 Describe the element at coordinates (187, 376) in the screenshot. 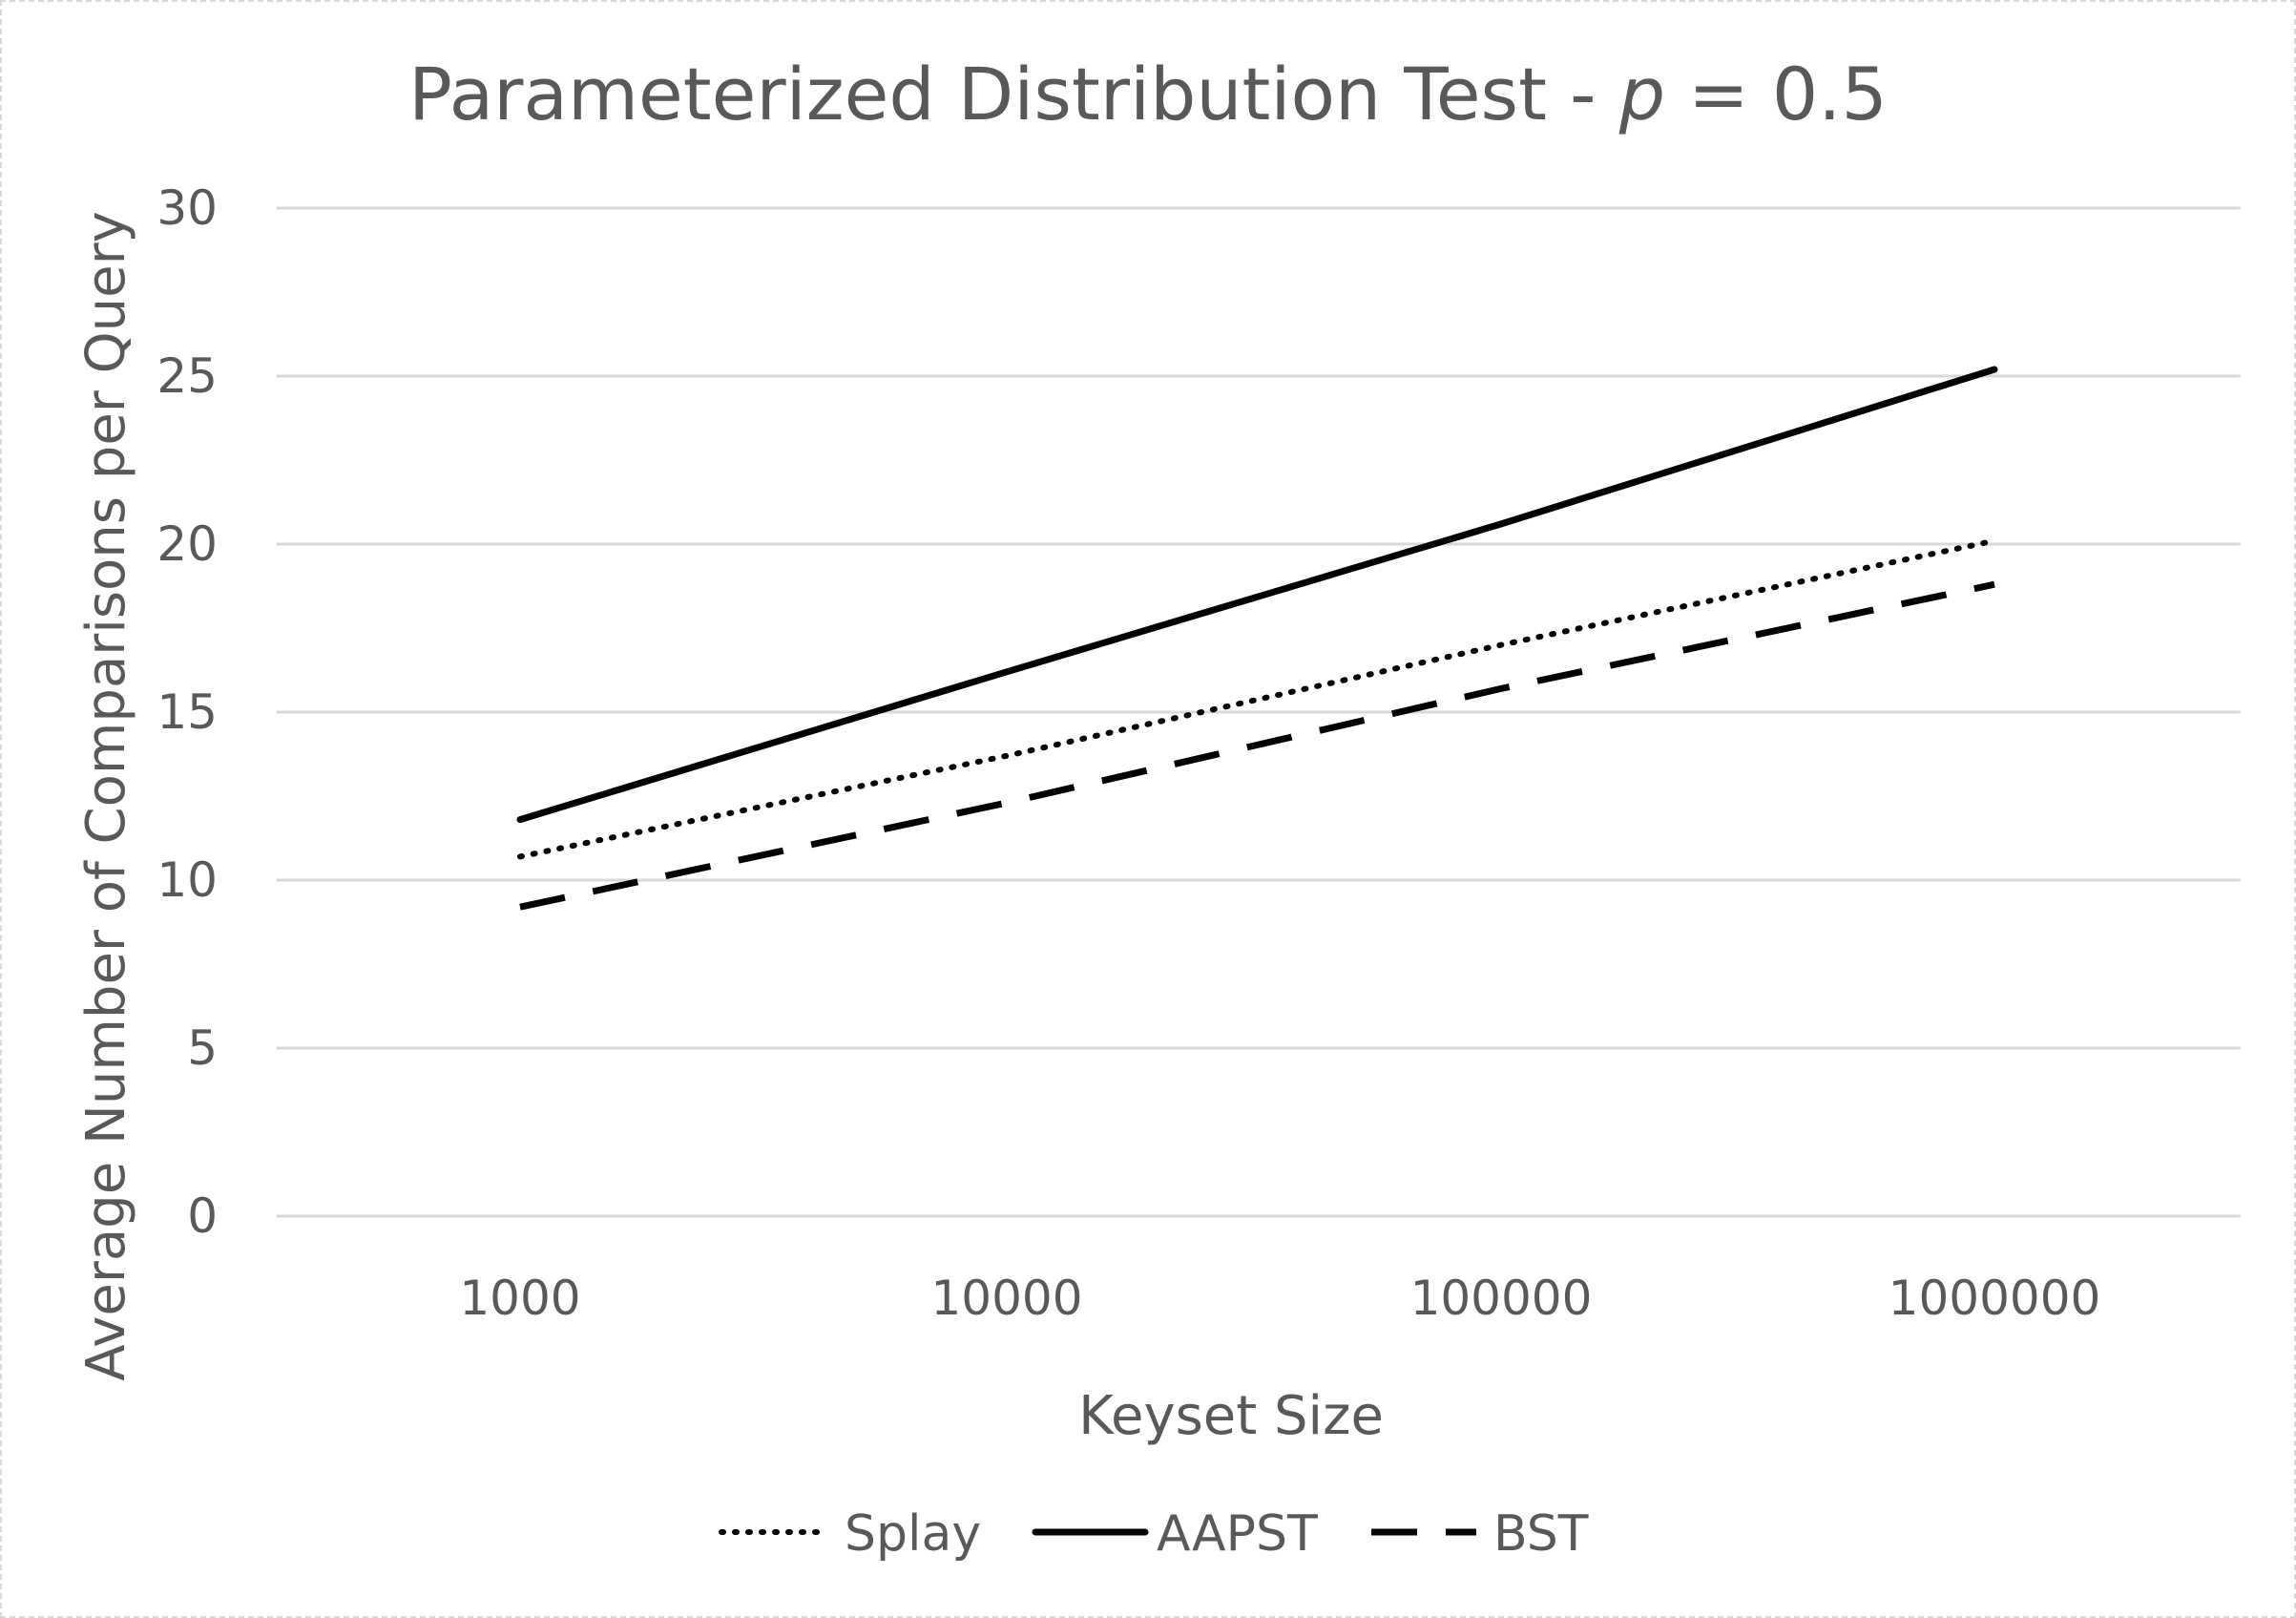

I see `y-tick-label: 25` at that location.